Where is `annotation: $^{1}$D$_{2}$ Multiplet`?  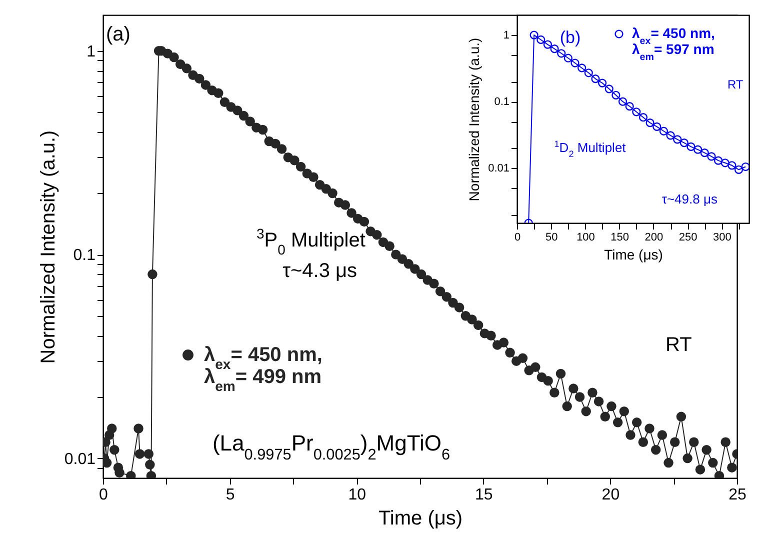
annotation: $^{1}$D$_{2}$ Multiplet is located at coordinates (590, 149).